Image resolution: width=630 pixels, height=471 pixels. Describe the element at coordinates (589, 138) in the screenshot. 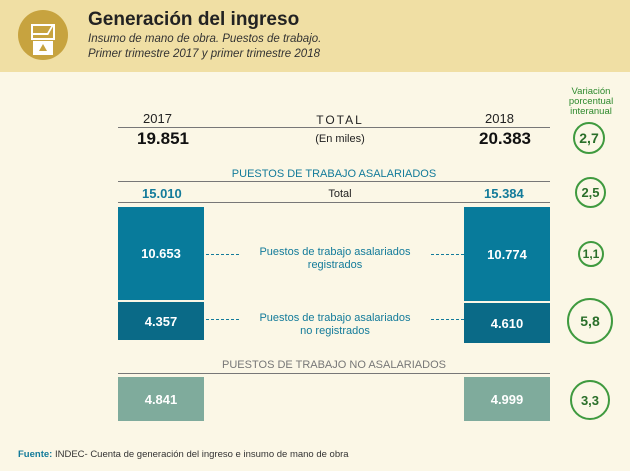

I see `variation-total-circle: 2,7` at that location.